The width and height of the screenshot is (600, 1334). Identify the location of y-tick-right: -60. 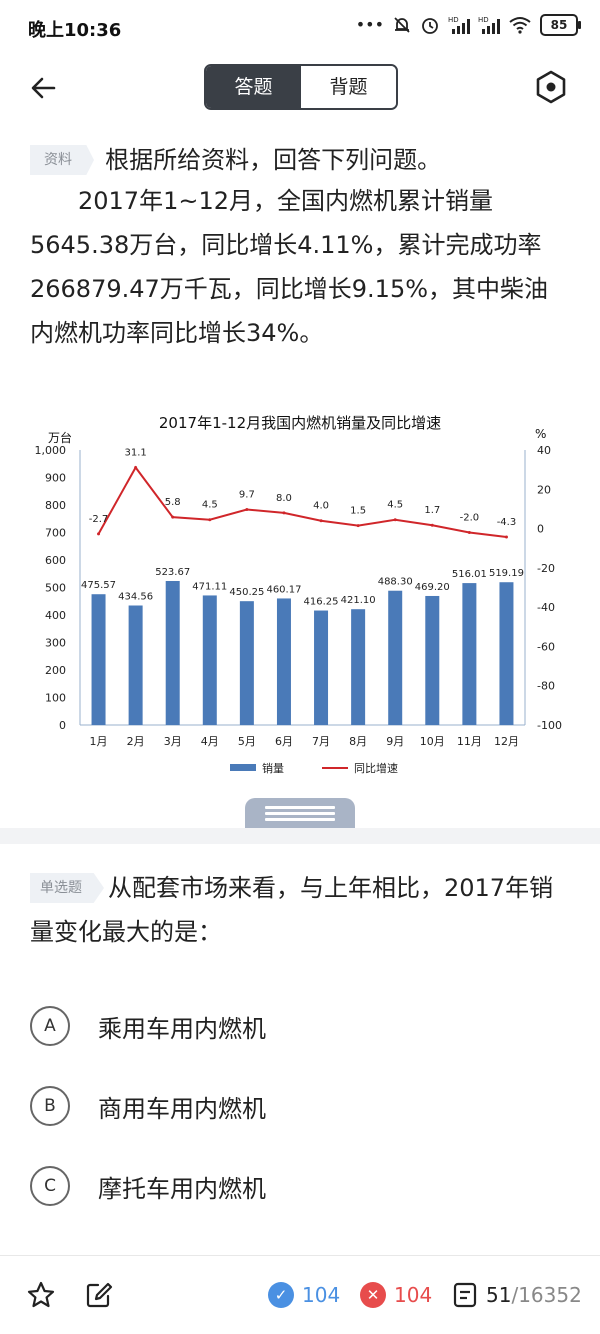
(546, 646).